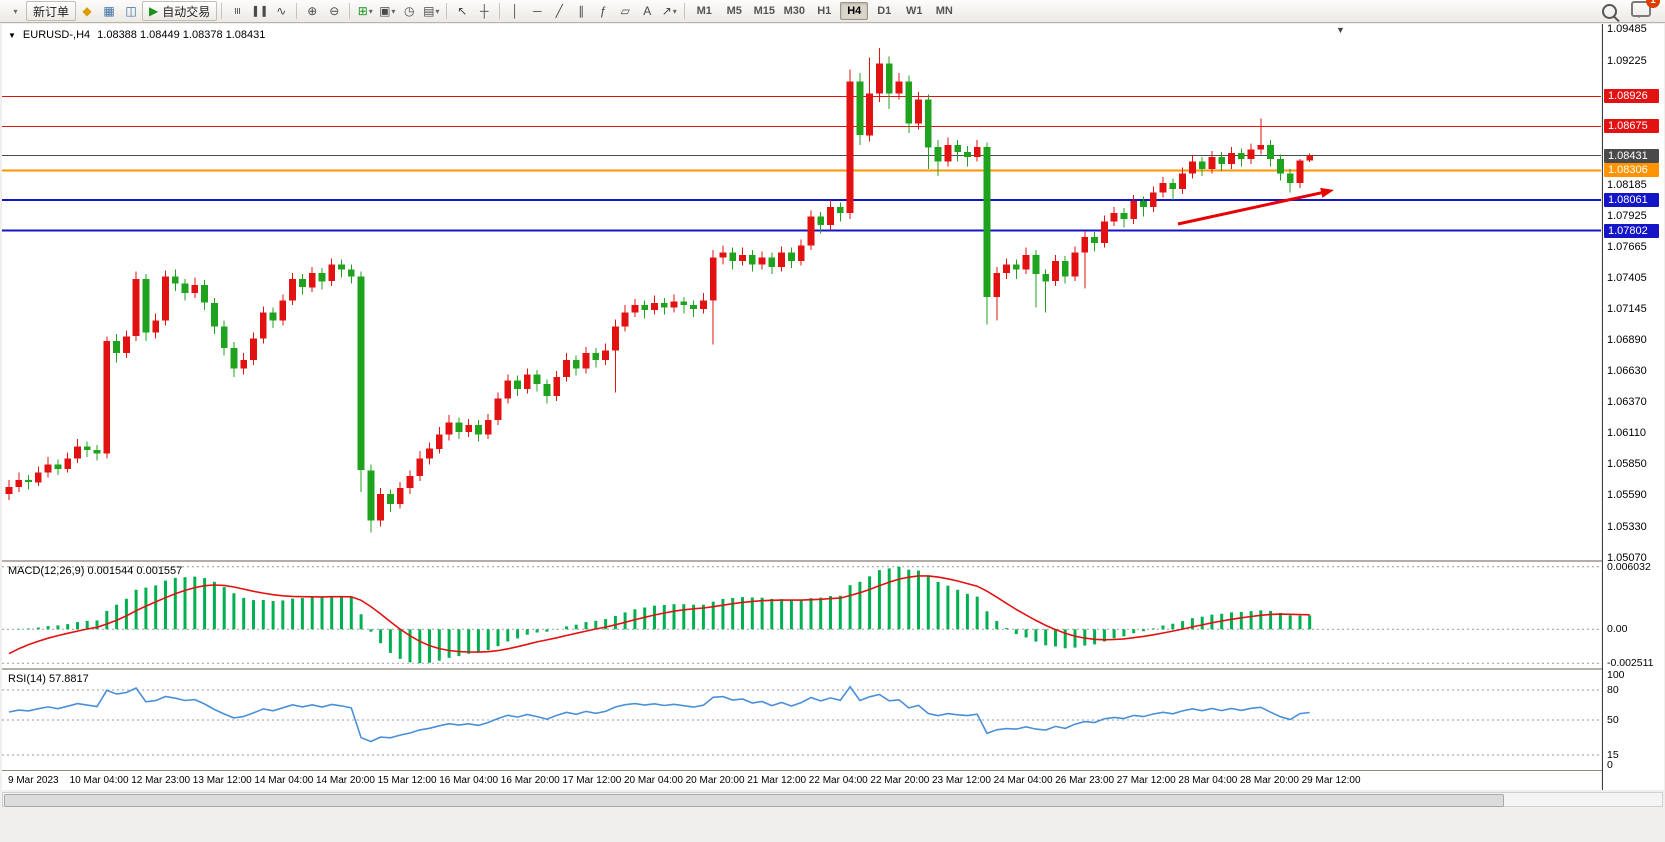  I want to click on time-axis-label: 9 Mar 2023, so click(33, 780).